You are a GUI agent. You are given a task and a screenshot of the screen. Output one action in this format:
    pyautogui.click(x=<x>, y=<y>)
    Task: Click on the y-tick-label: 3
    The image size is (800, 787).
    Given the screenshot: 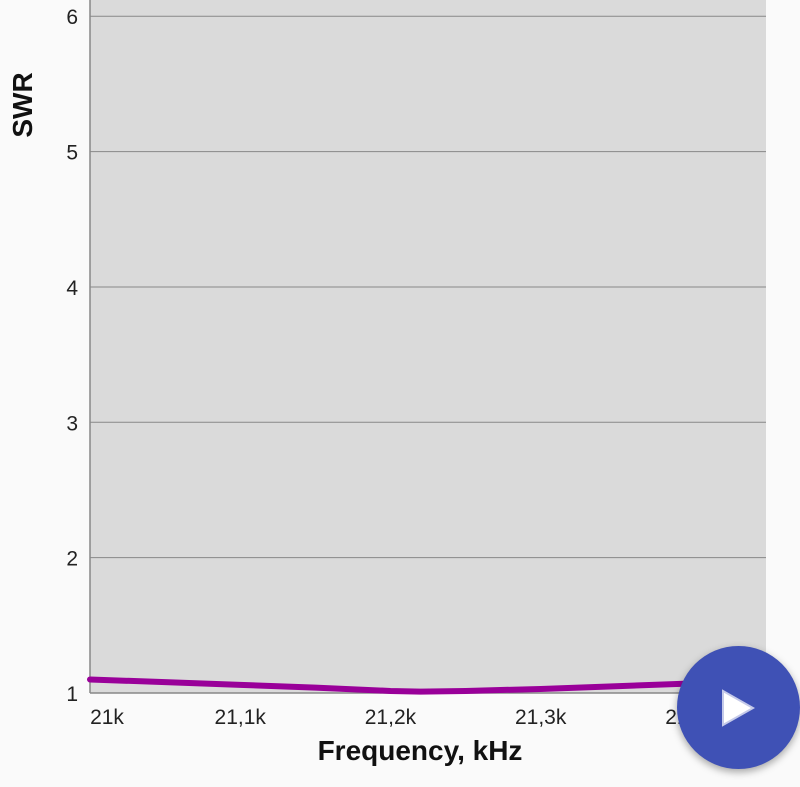 What is the action you would take?
    pyautogui.click(x=72, y=423)
    